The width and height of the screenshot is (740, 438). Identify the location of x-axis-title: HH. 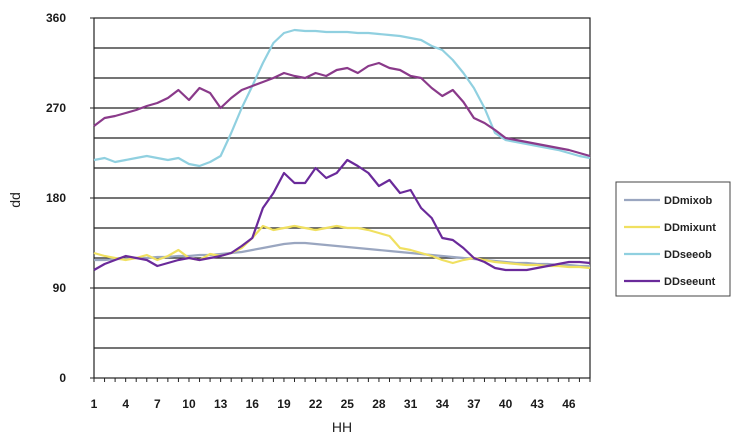
(342, 427).